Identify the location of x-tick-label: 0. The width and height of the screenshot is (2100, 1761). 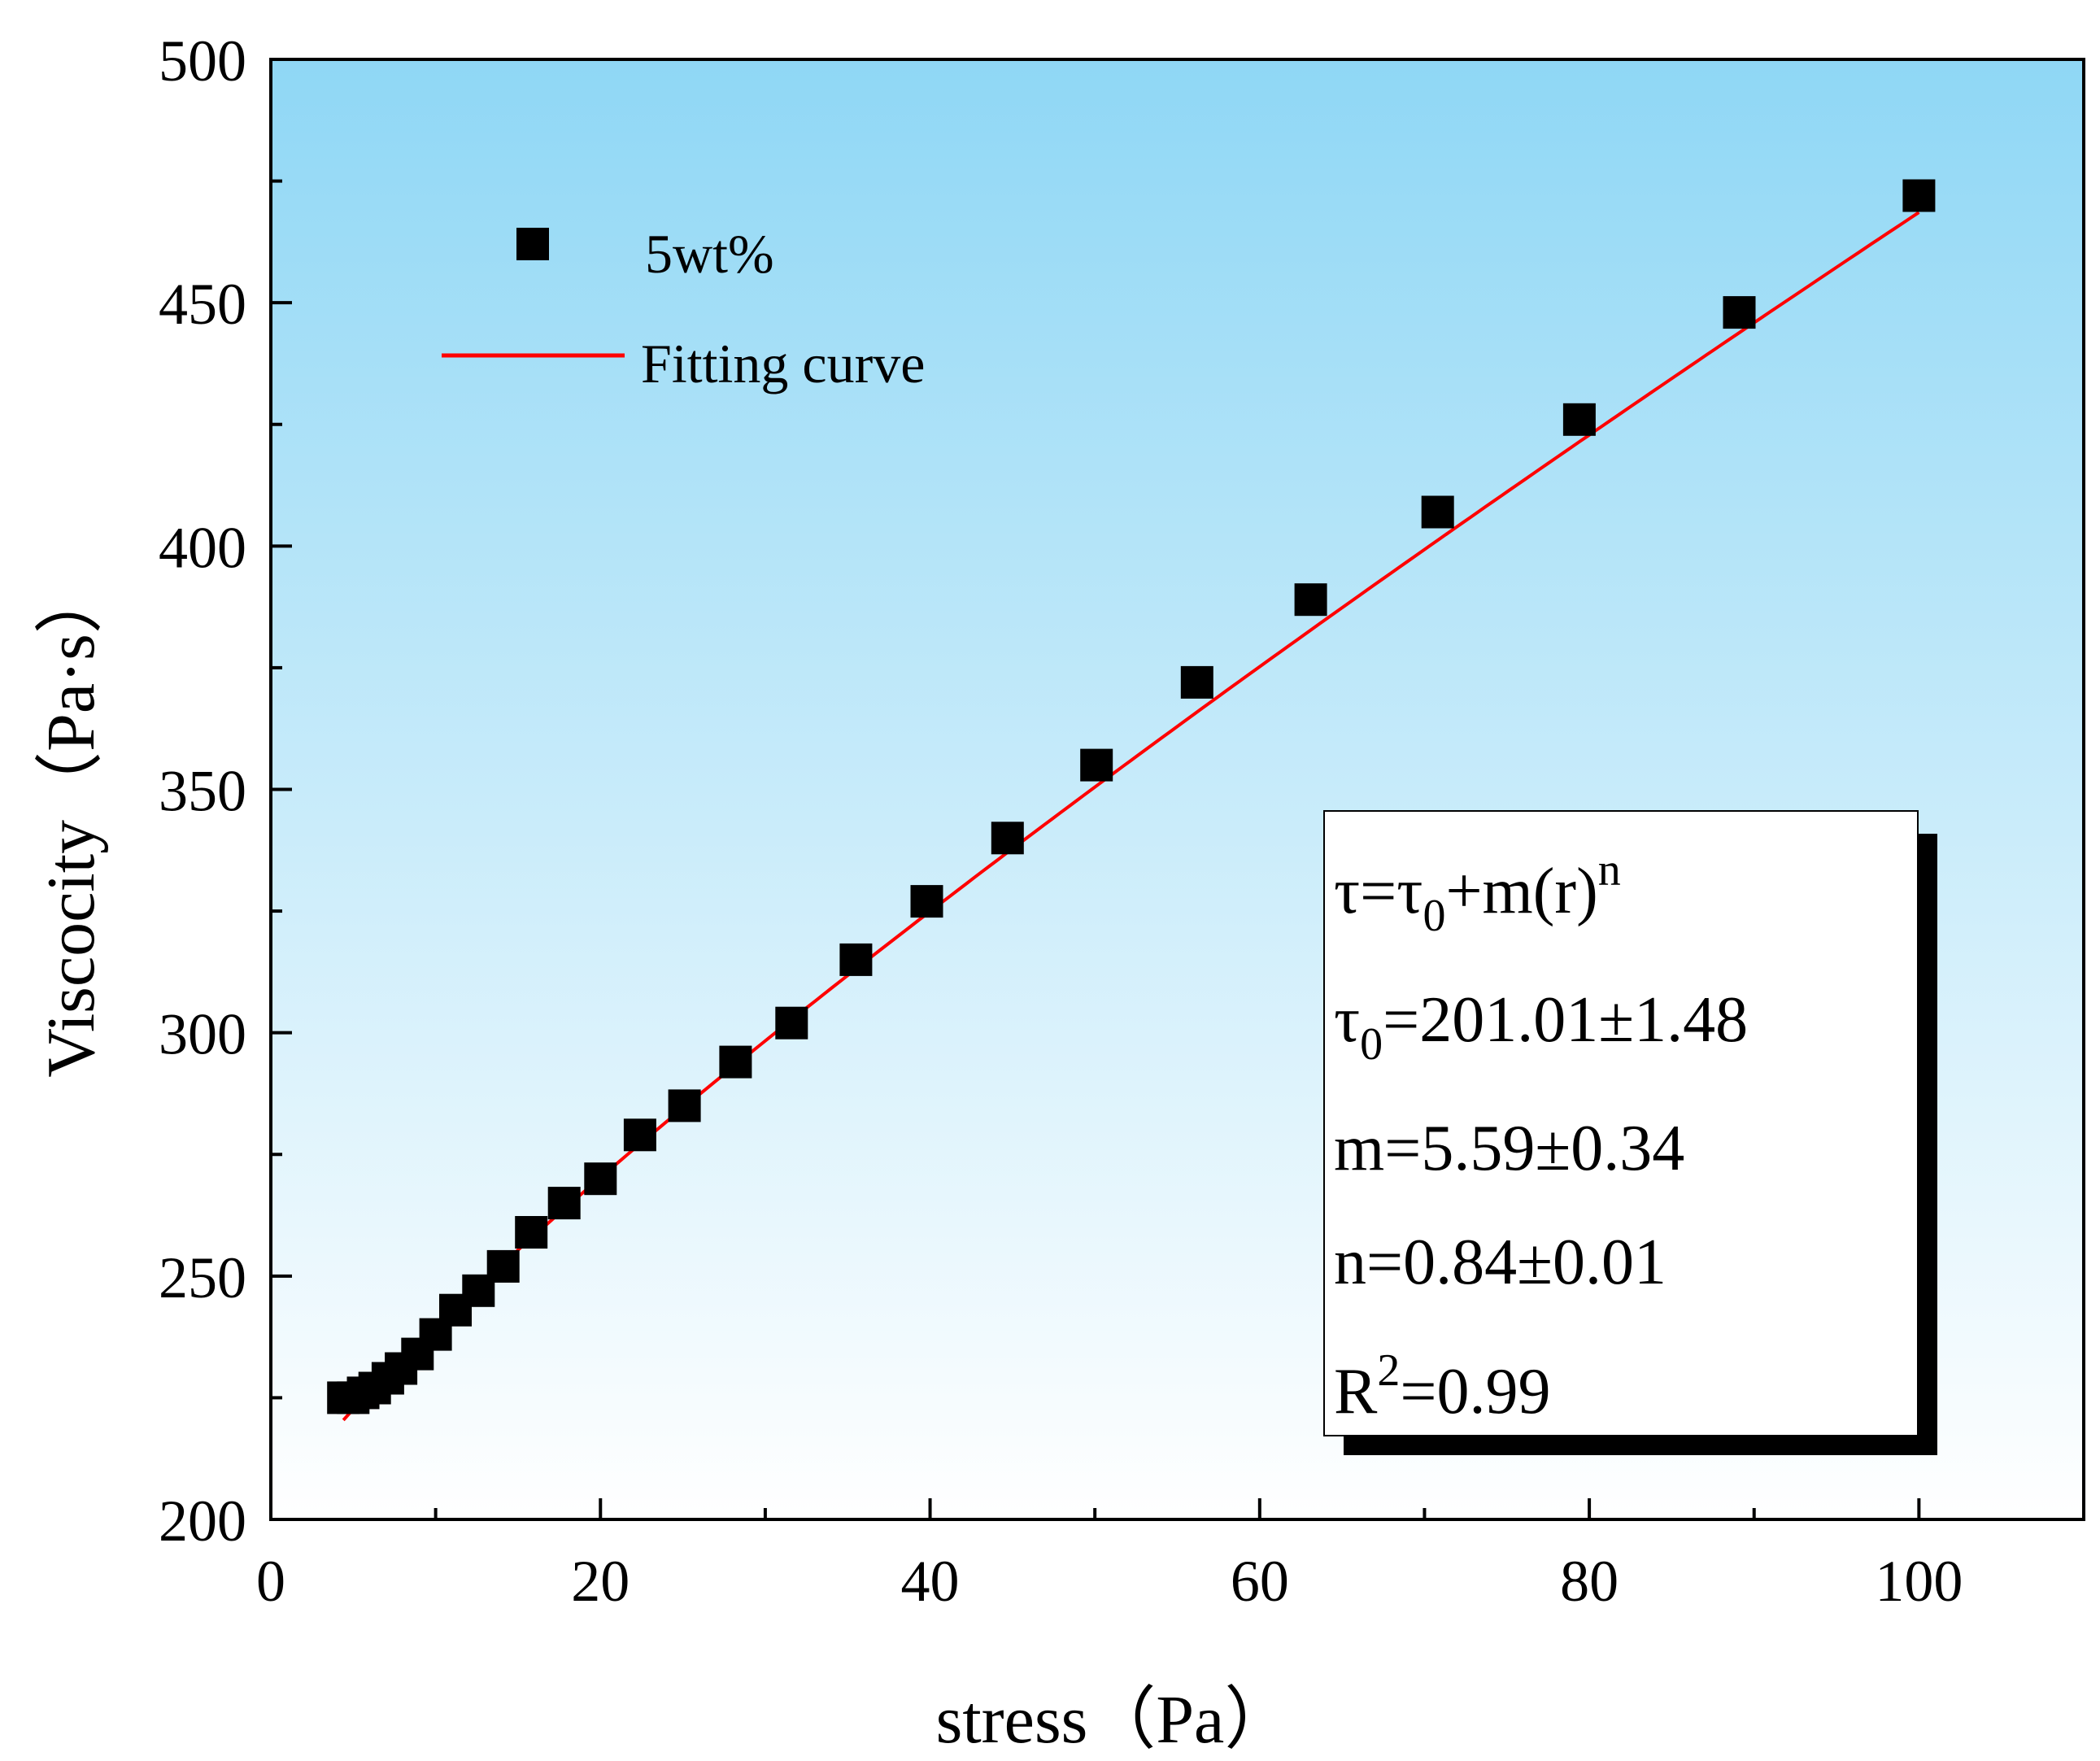
(270, 1581).